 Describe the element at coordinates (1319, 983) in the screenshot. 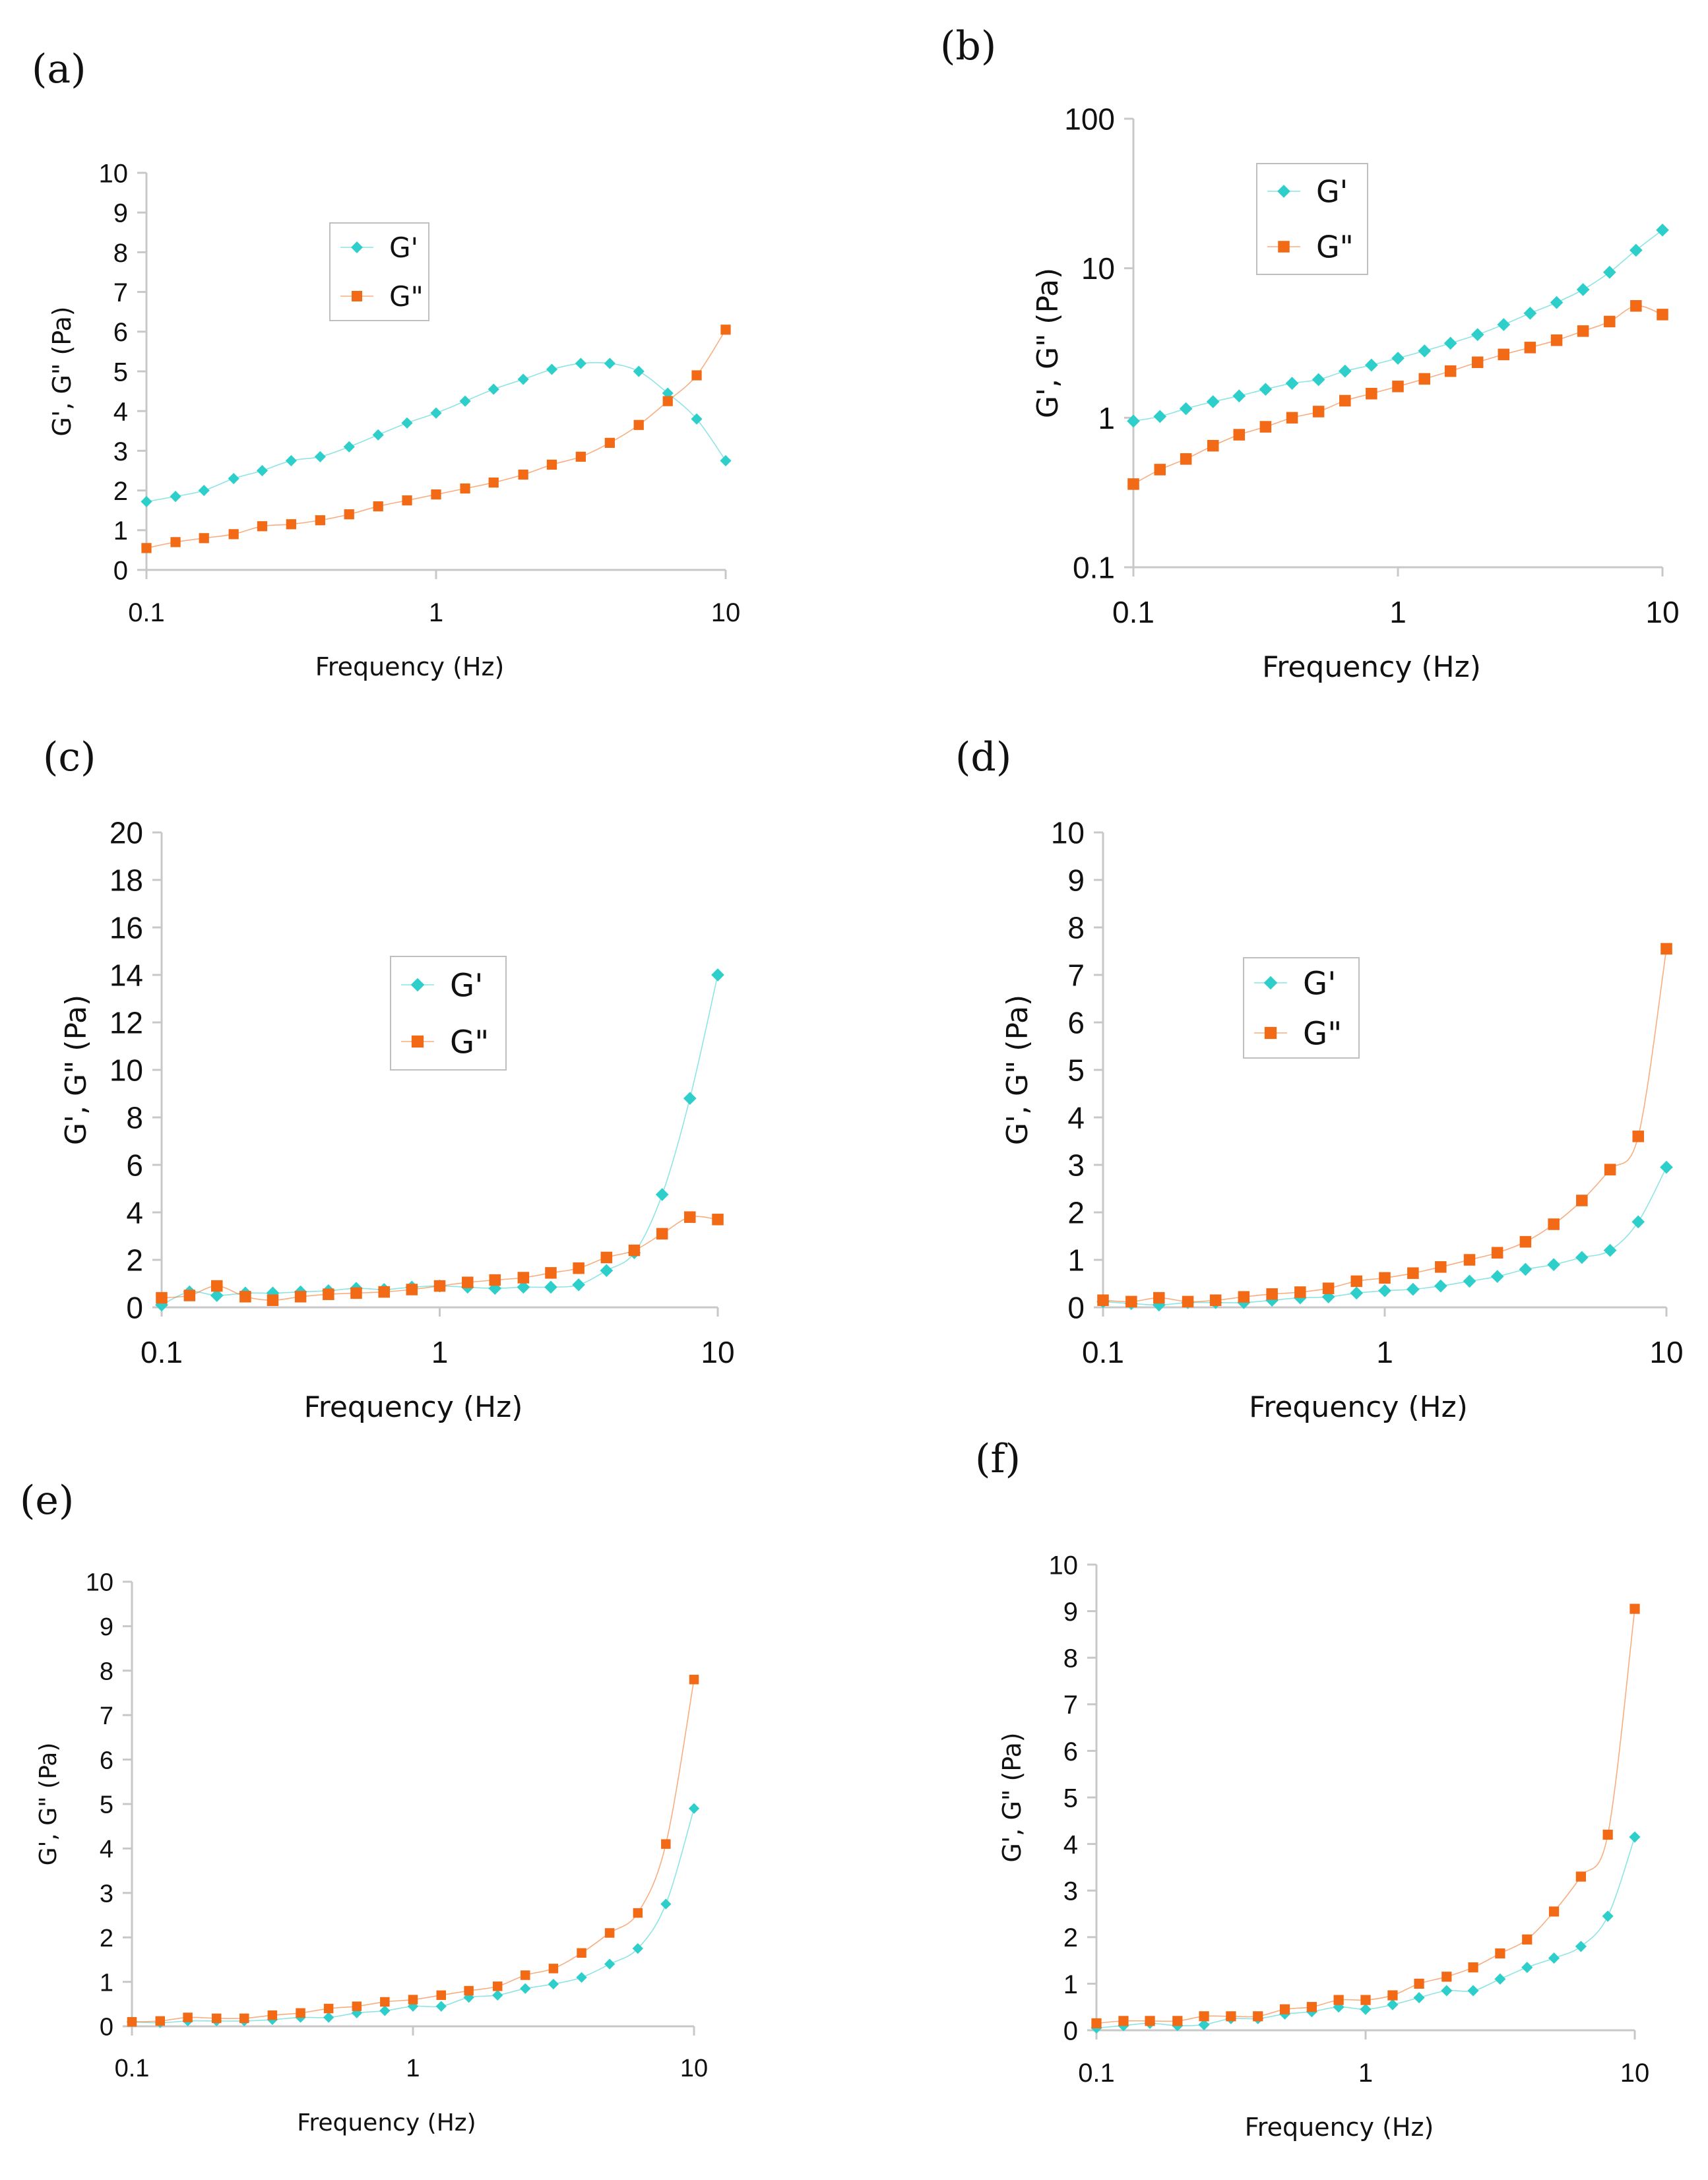

I see `legend-label: G'` at that location.